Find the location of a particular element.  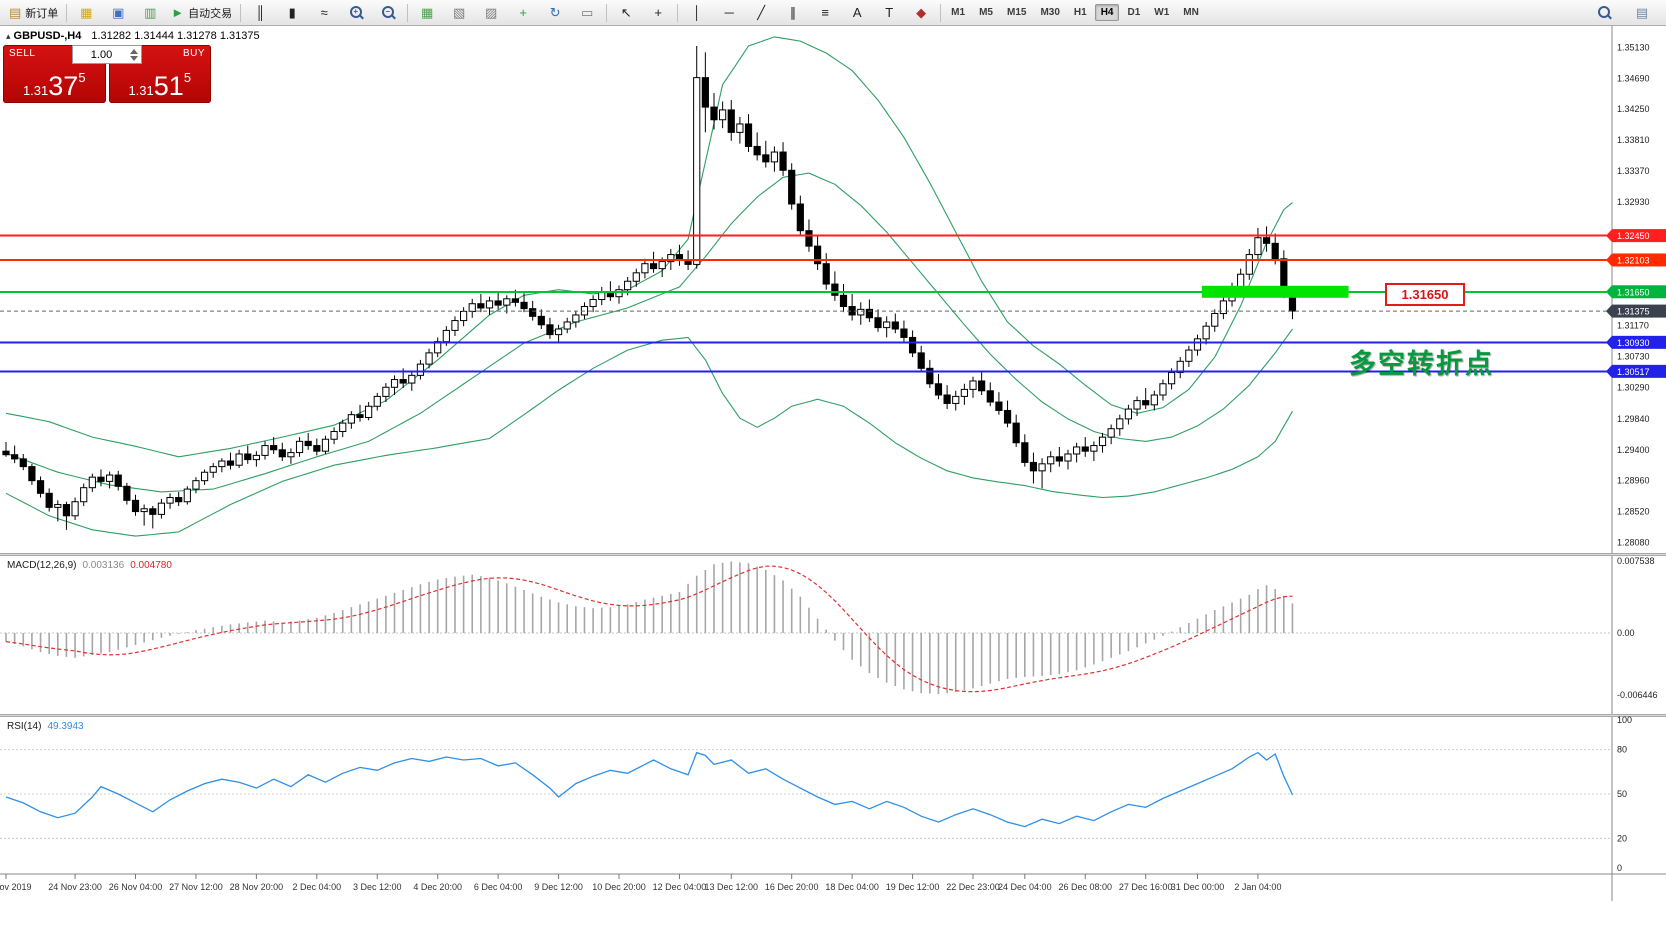

charts-button: ▦ is located at coordinates (86, 13).